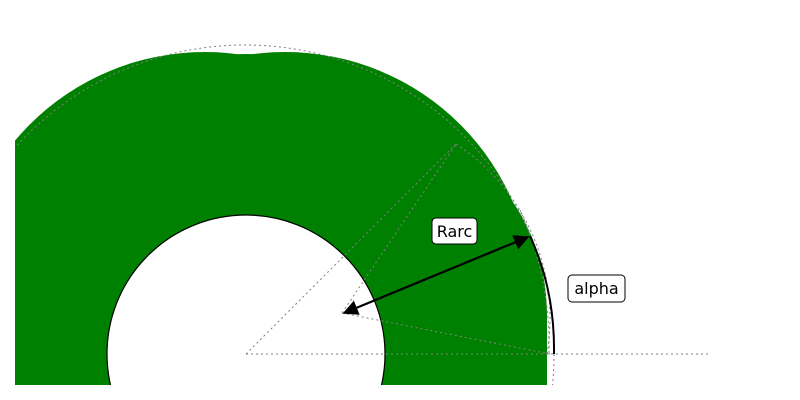  Describe the element at coordinates (542, 295) in the screenshot. I see `alpha-angle-arc` at that location.